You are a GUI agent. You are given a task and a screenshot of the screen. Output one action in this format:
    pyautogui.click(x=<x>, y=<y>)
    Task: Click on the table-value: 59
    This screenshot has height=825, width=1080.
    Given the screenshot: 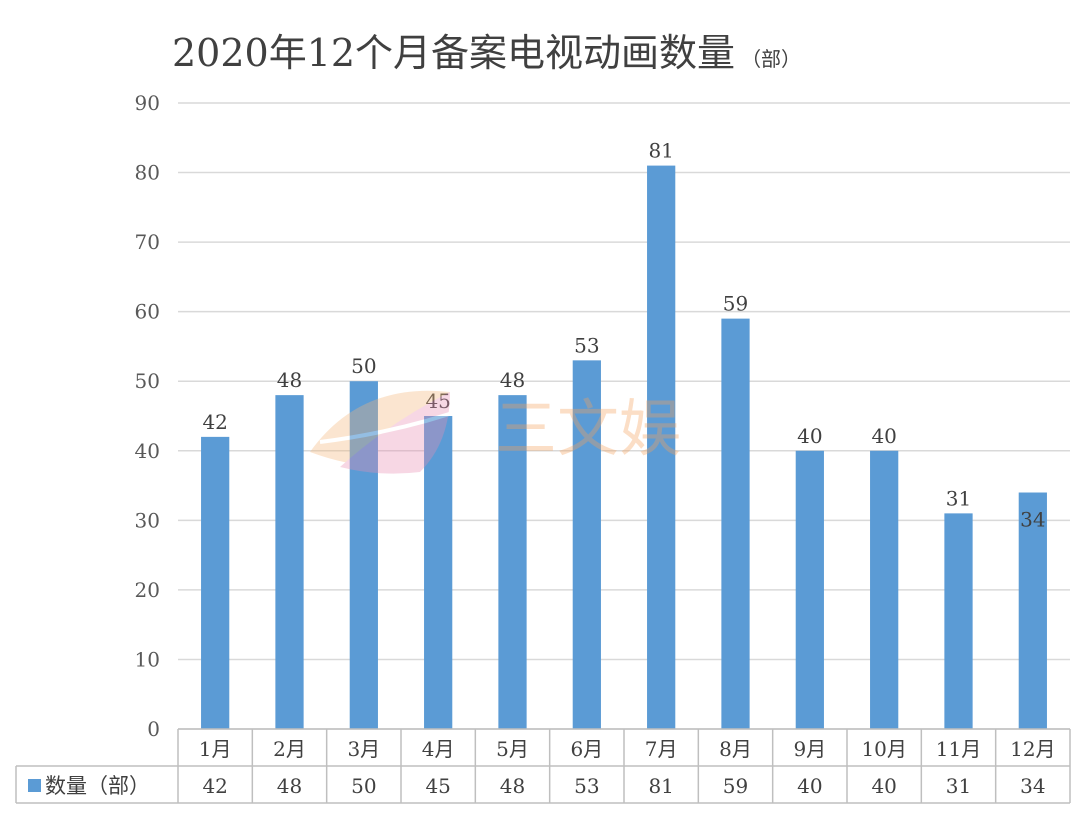 What is the action you would take?
    pyautogui.click(x=735, y=786)
    